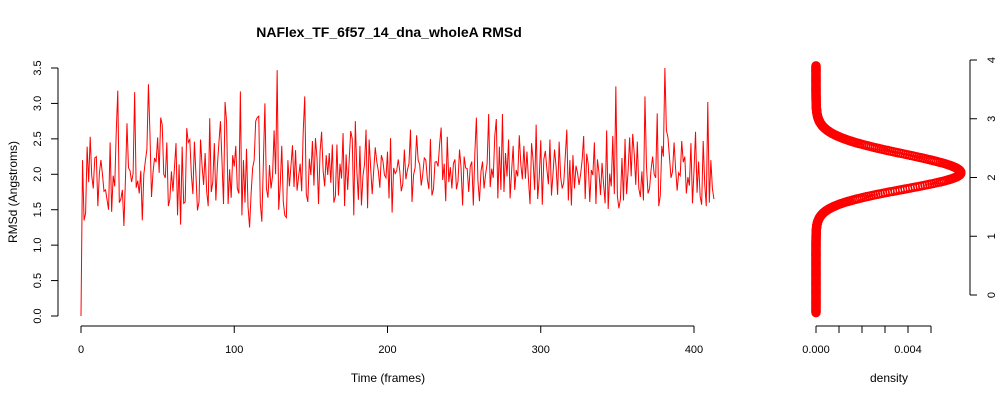 This screenshot has height=400, width=1000. Describe the element at coordinates (889, 378) in the screenshot. I see `density-x-axis-title: density` at that location.